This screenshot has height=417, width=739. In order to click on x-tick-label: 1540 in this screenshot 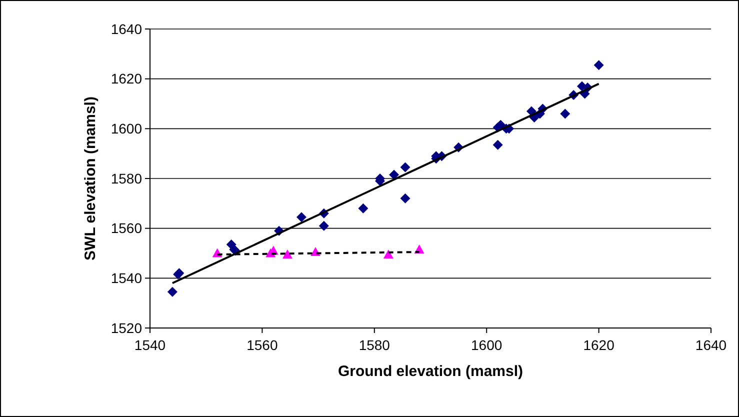, I will do `click(150, 345)`.